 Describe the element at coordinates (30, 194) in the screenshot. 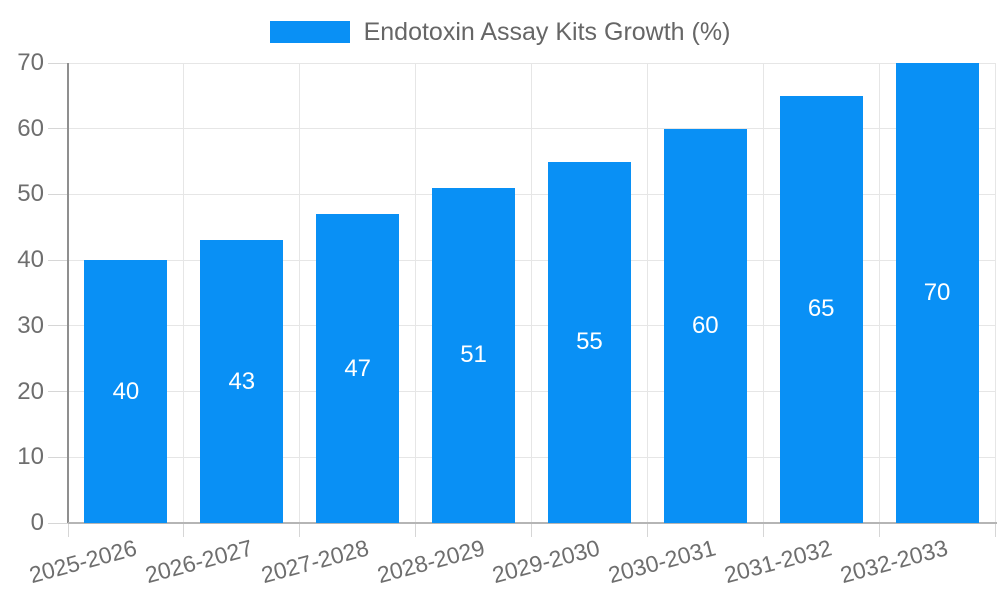

I see `y-axis-tick-label: 50` at that location.